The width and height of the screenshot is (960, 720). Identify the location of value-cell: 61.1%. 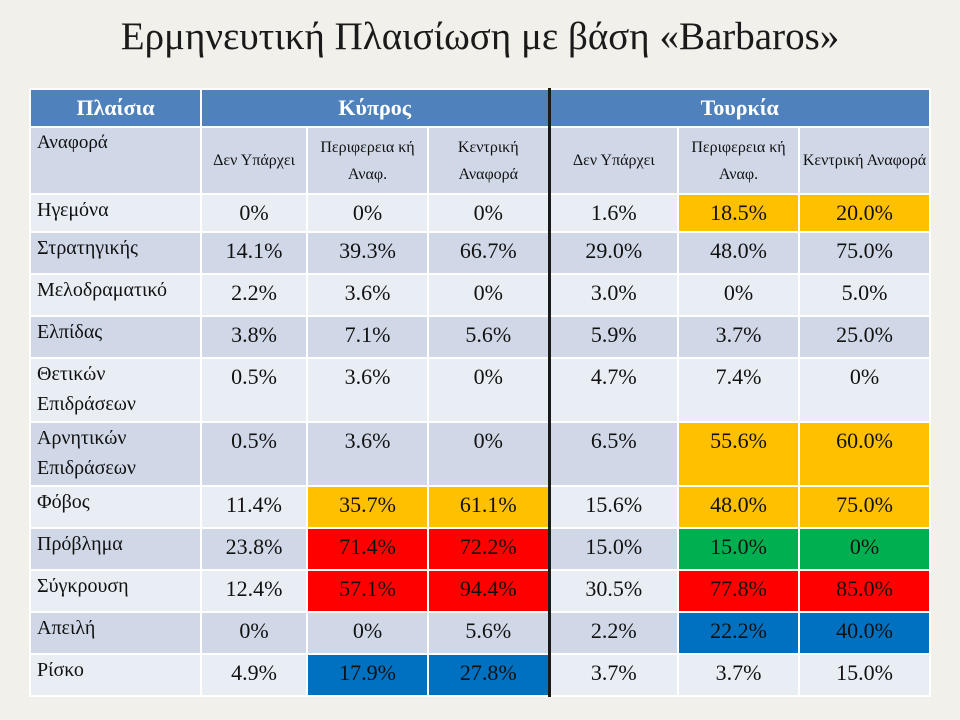
(488, 507).